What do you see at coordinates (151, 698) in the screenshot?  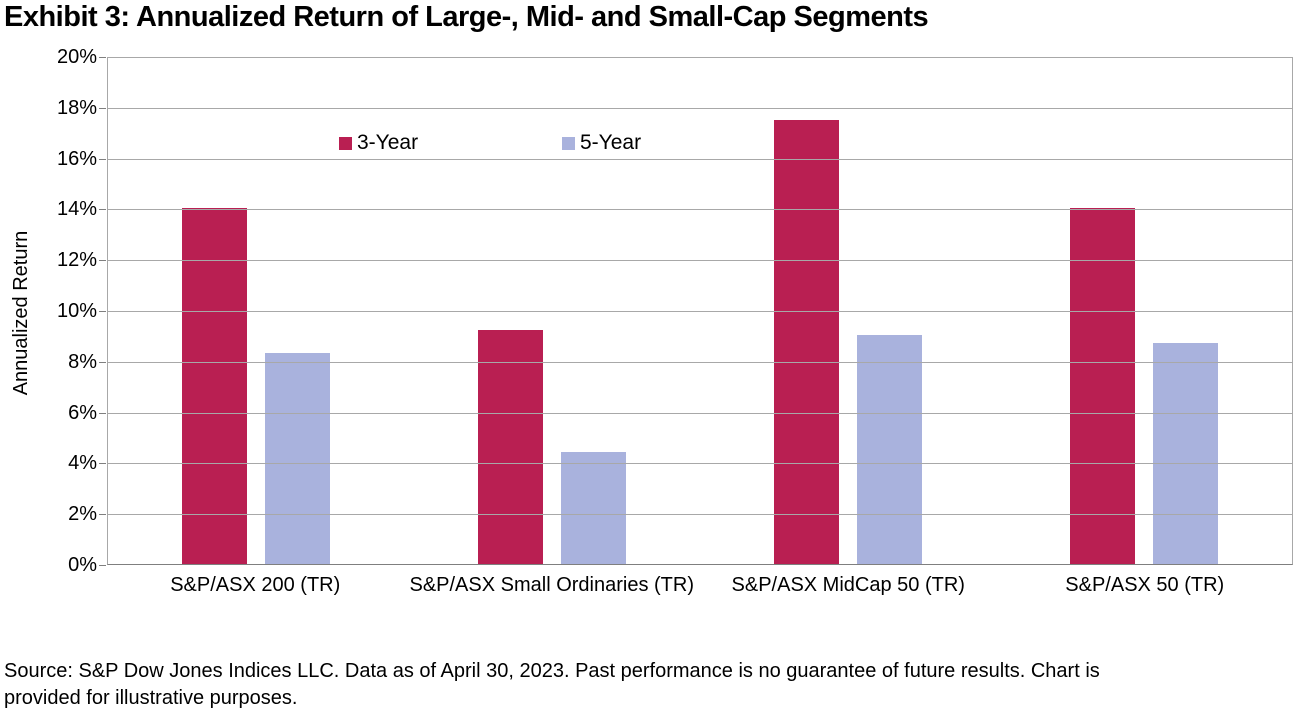 I see `source-note-line2: provided for illustrative purposes.` at bounding box center [151, 698].